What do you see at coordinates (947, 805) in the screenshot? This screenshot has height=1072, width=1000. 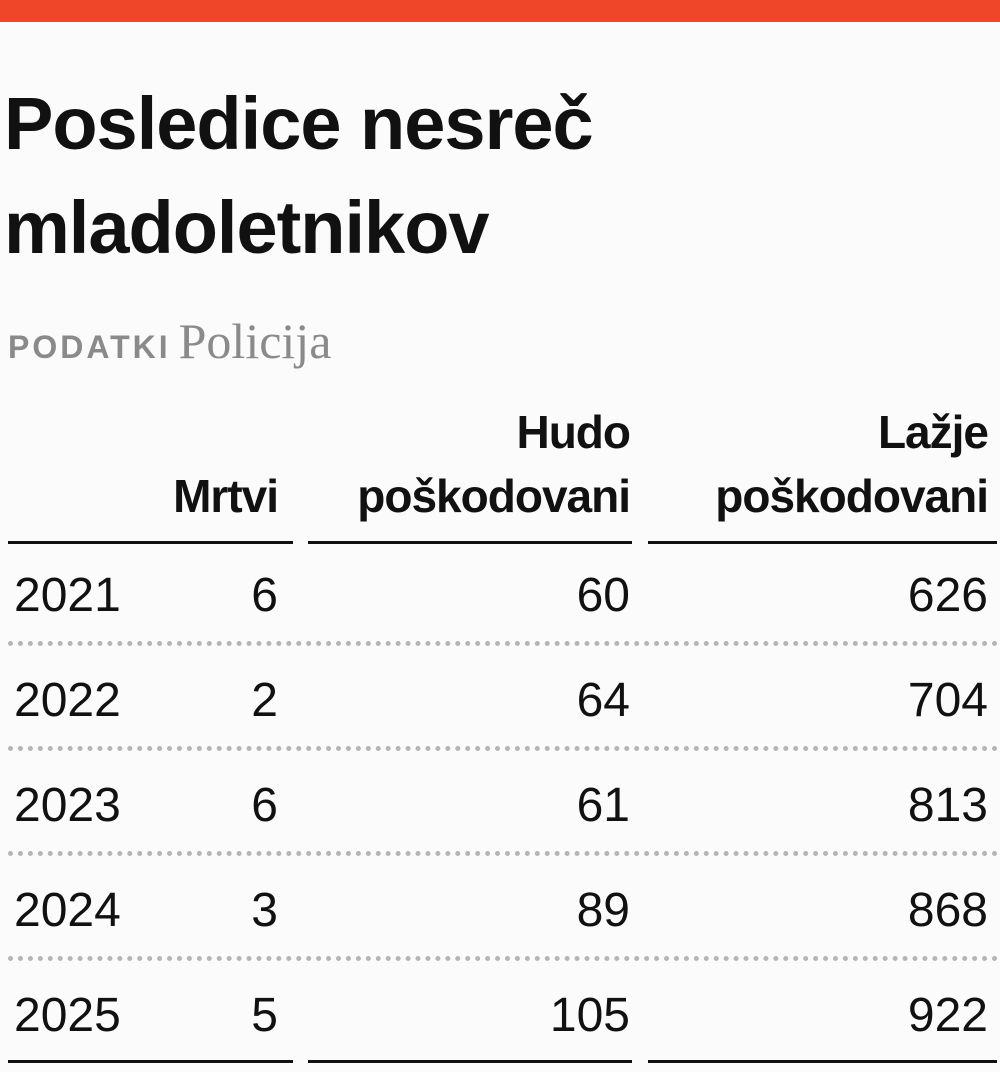 I see `value-cell: 813` at bounding box center [947, 805].